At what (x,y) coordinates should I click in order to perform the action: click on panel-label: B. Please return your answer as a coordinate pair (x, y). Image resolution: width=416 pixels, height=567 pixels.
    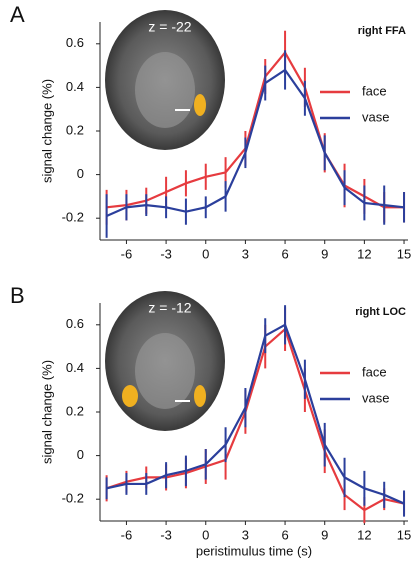
    Looking at the image, I should click on (17, 295).